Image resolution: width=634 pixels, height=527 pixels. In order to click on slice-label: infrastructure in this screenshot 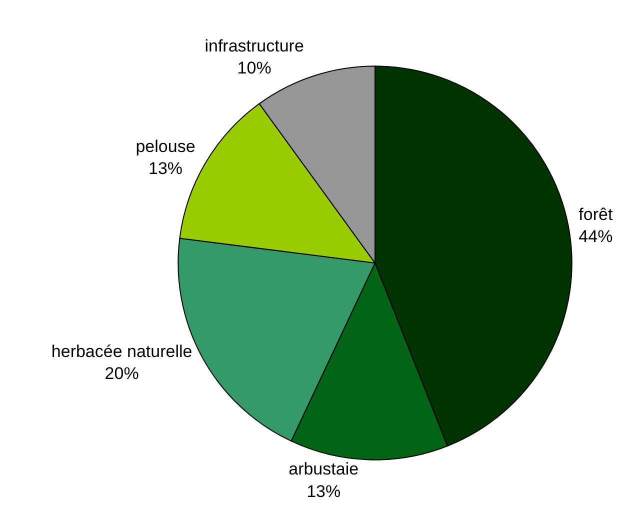, I will do `click(254, 46)`.